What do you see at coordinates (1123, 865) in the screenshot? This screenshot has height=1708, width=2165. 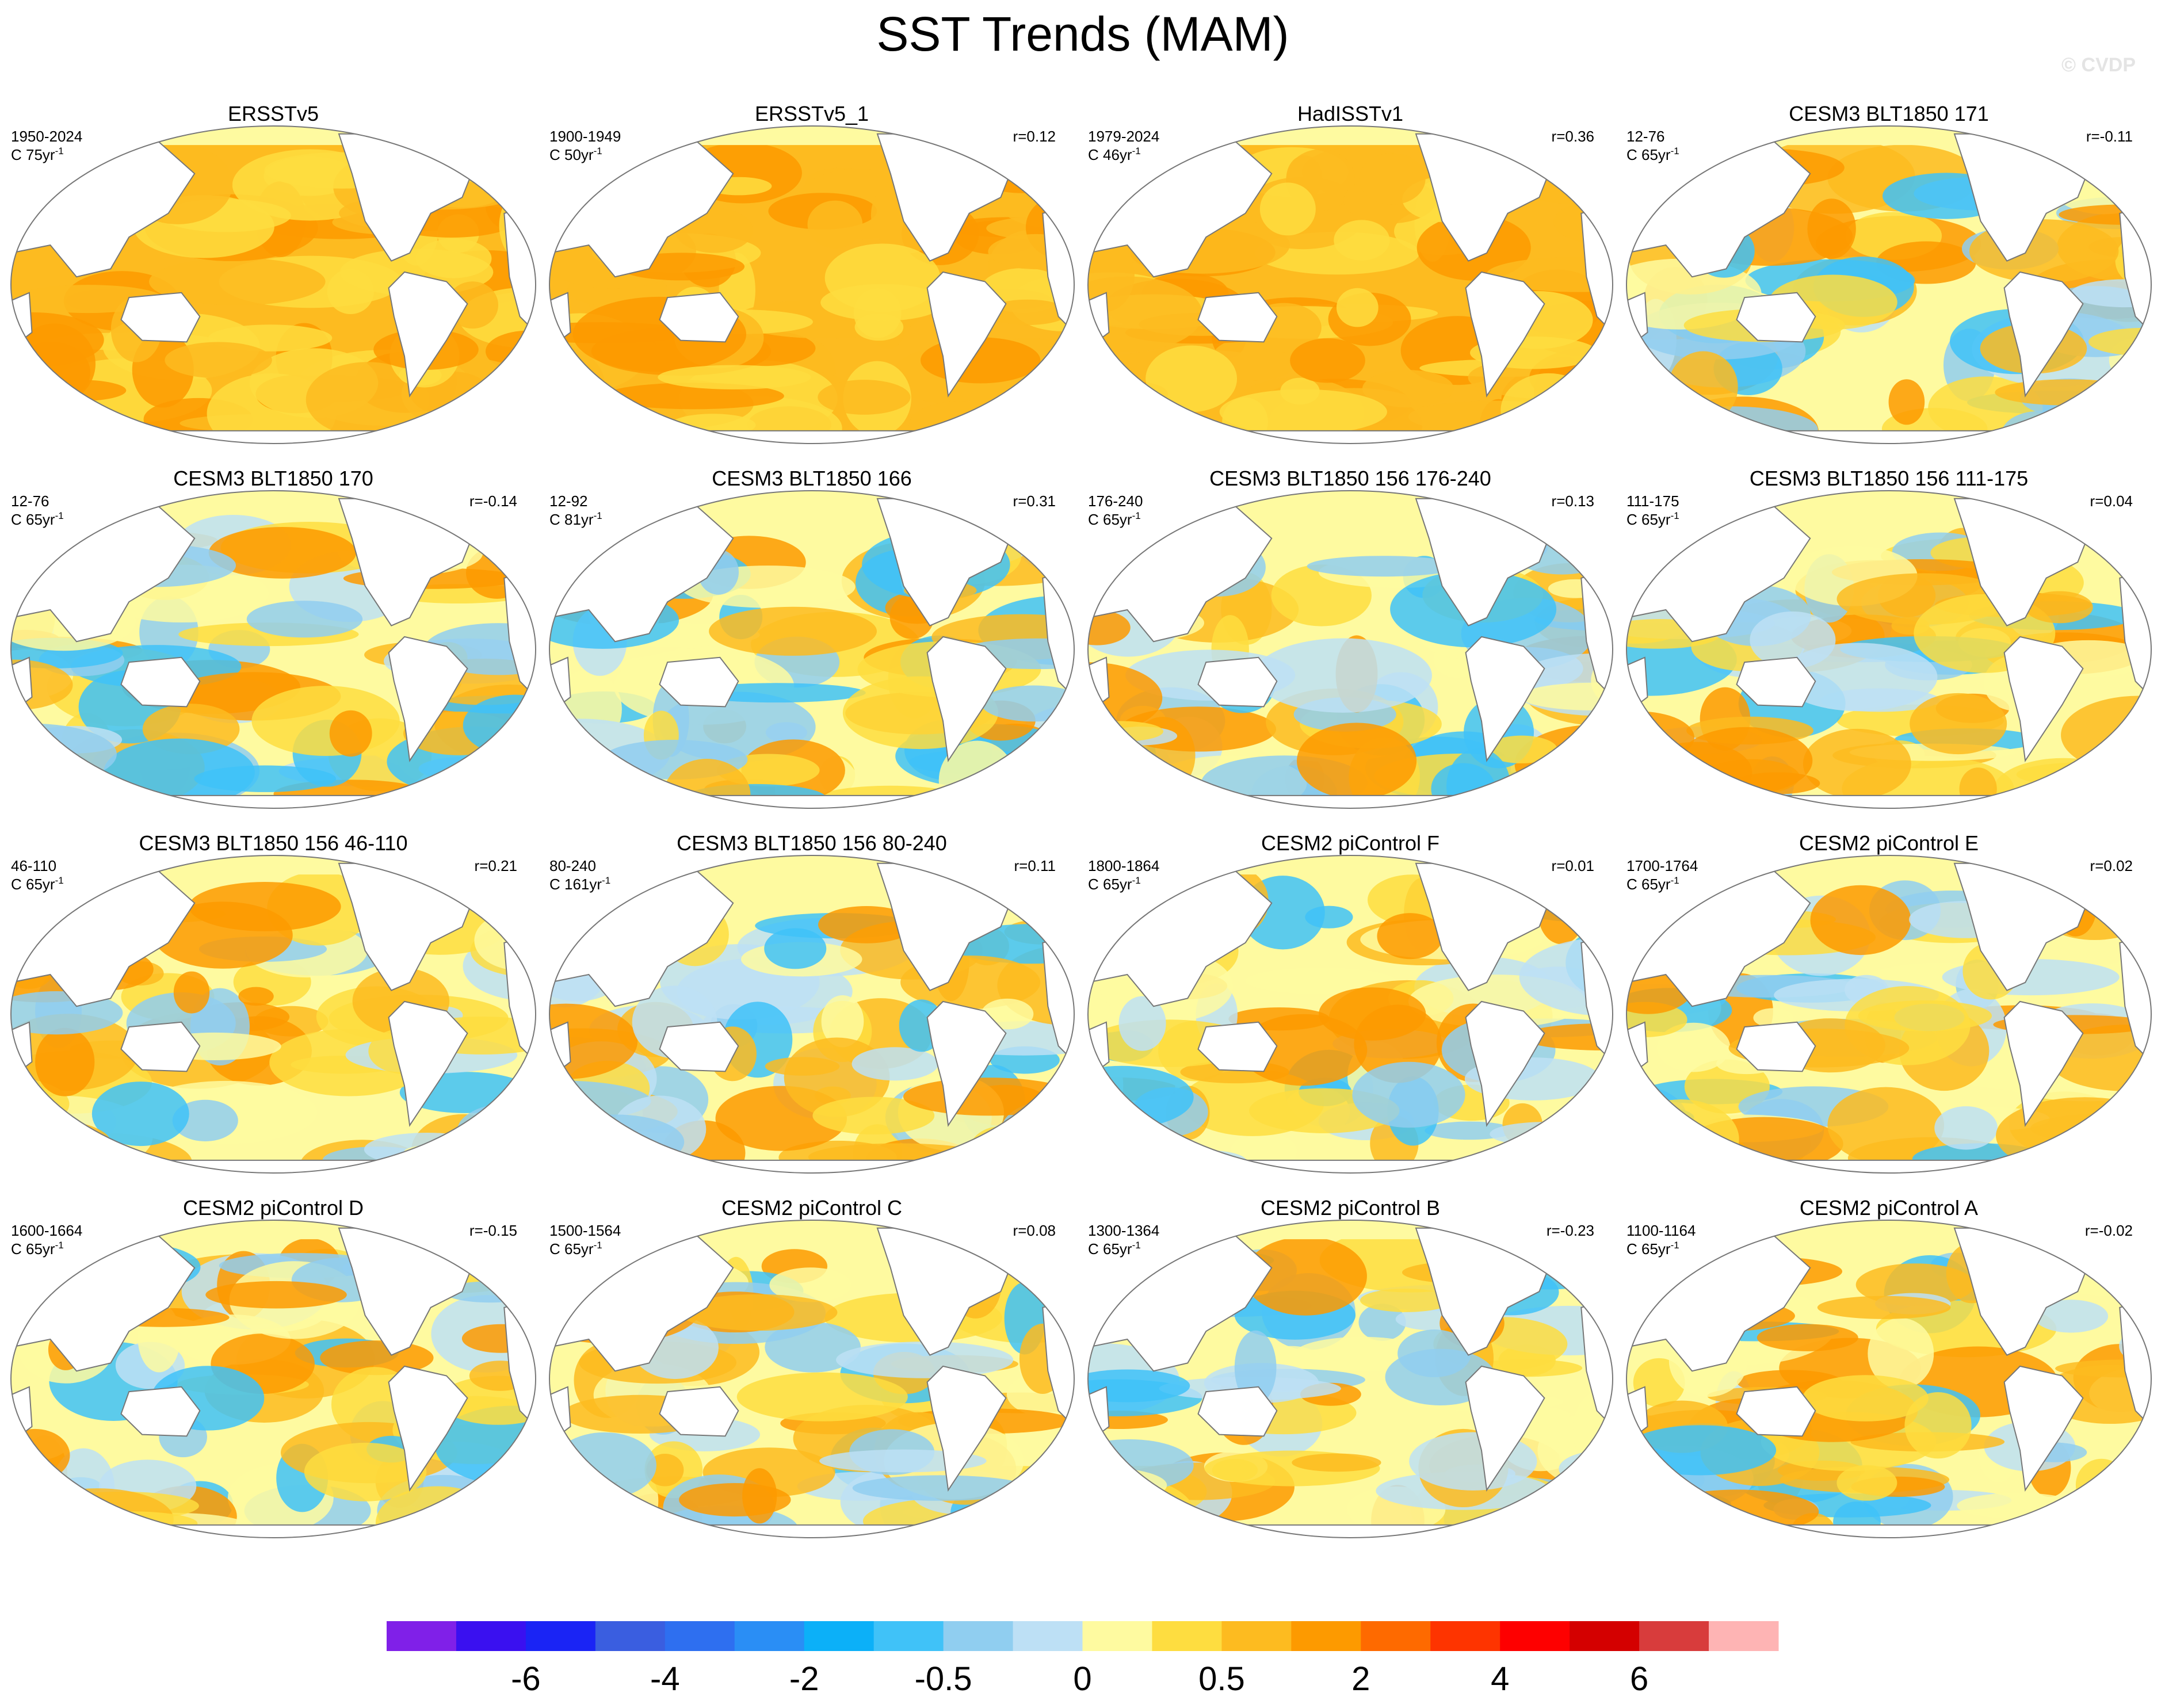 I see `period: 1800-1864` at bounding box center [1123, 865].